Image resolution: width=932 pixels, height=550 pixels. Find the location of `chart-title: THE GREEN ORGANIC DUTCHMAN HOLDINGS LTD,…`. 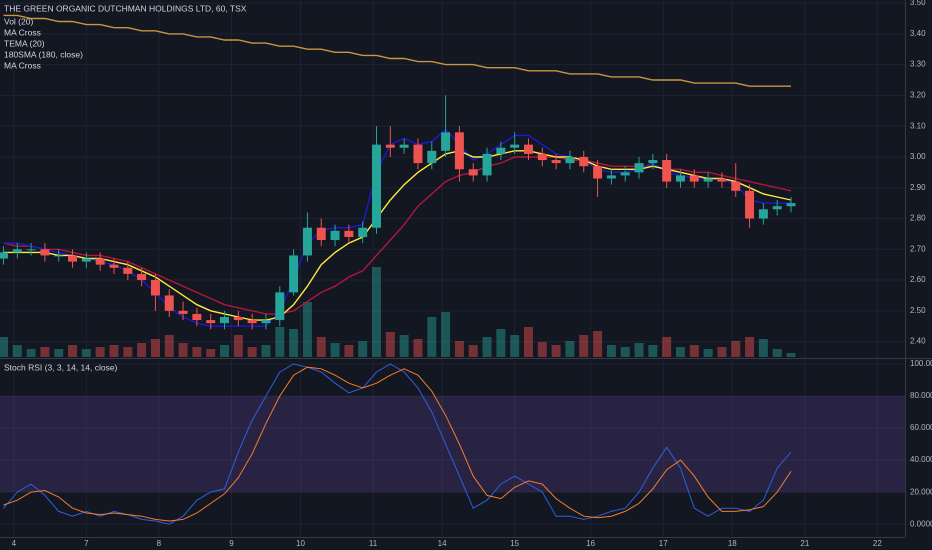

chart-title: THE GREEN ORGANIC DUTCHMAN HOLDINGS LTD,… is located at coordinates (125, 8).